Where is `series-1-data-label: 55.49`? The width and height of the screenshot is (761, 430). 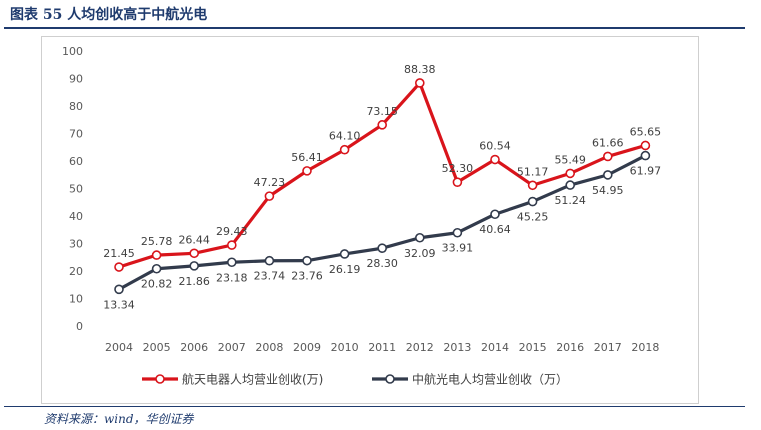
series-1-data-label: 55.49 is located at coordinates (570, 159).